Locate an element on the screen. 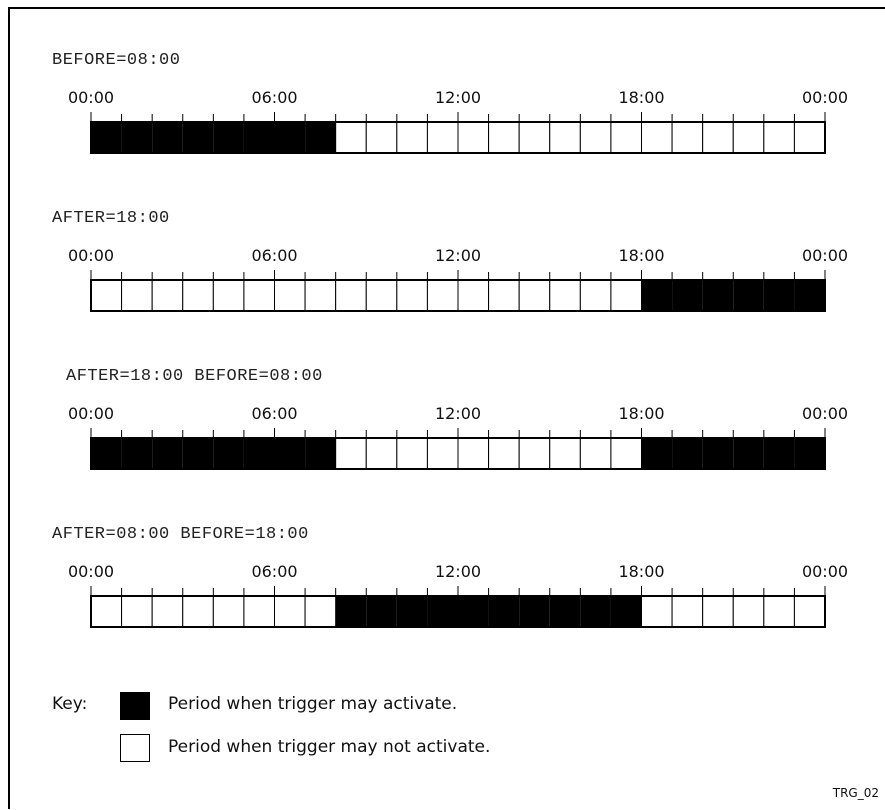 This screenshot has height=810, width=885. key-swatch-inactive is located at coordinates (135, 748).